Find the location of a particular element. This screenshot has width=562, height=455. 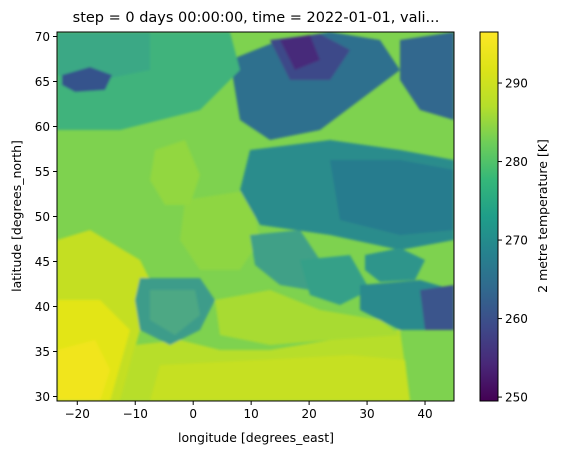

y-tick-label: 65 is located at coordinates (42, 82).